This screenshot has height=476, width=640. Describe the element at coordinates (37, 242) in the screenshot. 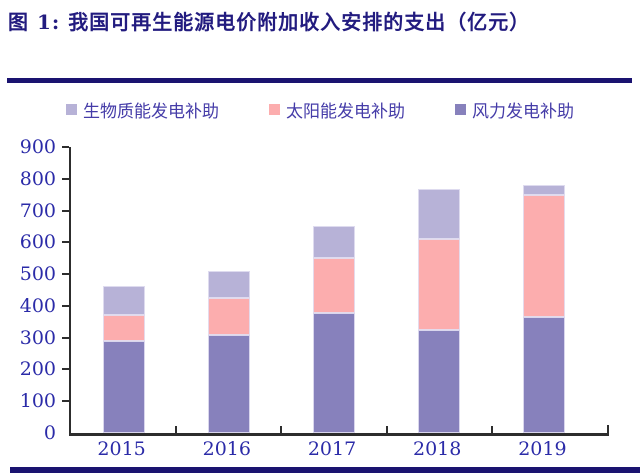

I see `y-axis-label-600: 600` at that location.